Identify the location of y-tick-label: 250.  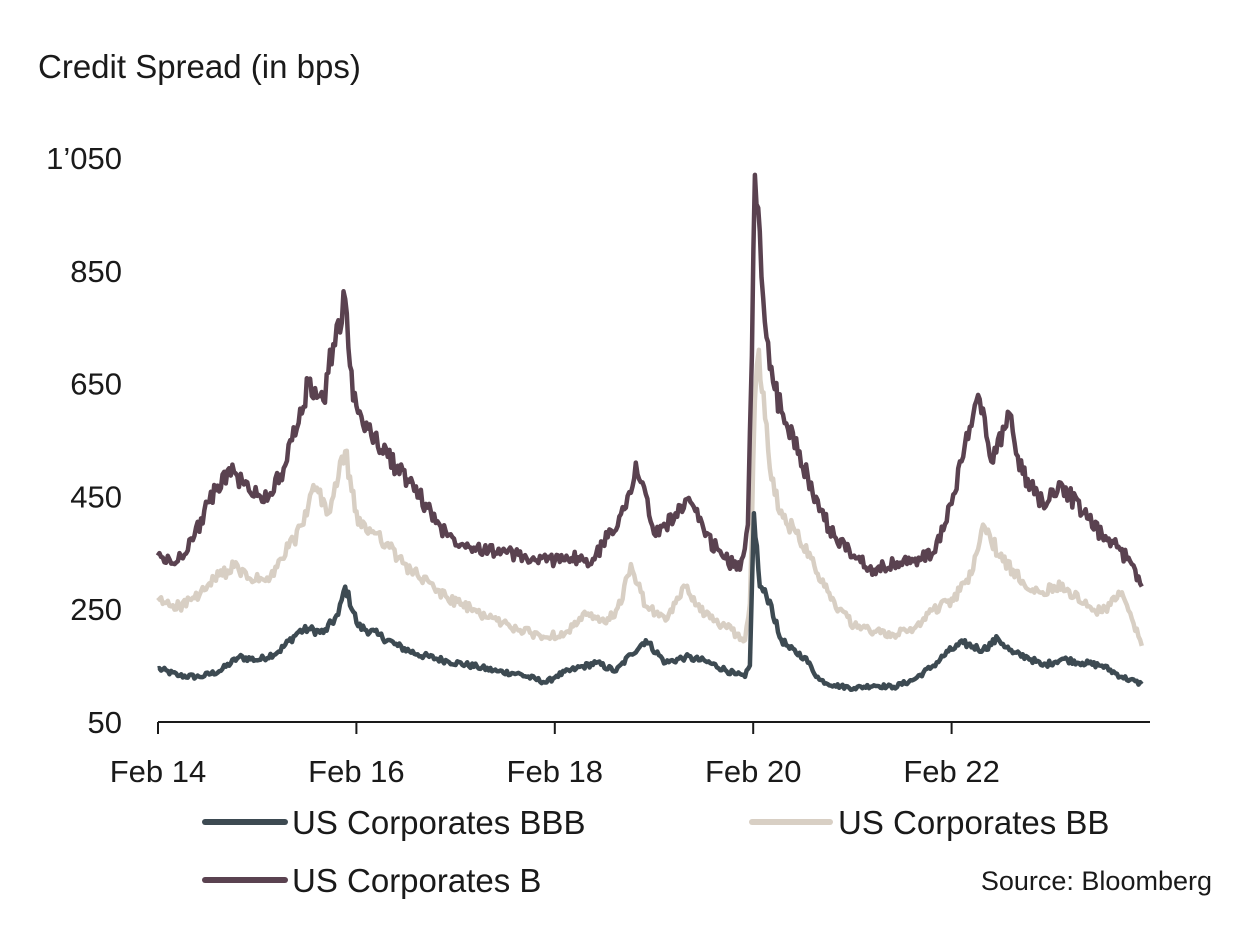
(96, 609).